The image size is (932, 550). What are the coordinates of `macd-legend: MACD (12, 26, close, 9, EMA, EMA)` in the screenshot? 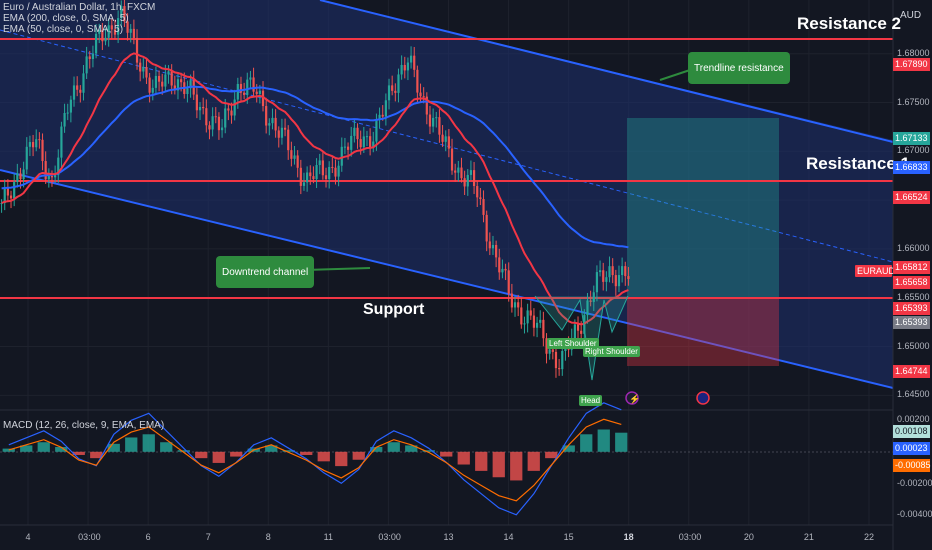 It's located at (84, 425).